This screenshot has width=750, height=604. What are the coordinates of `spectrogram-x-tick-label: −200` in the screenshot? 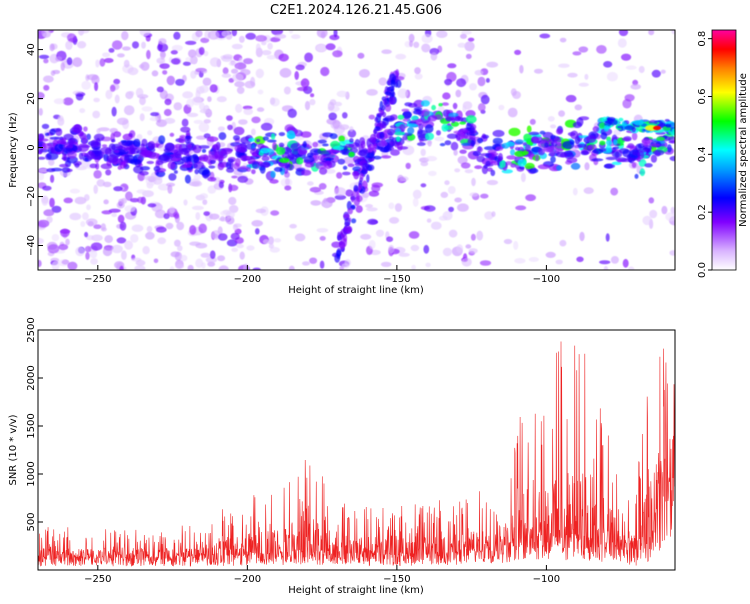 It's located at (247, 279).